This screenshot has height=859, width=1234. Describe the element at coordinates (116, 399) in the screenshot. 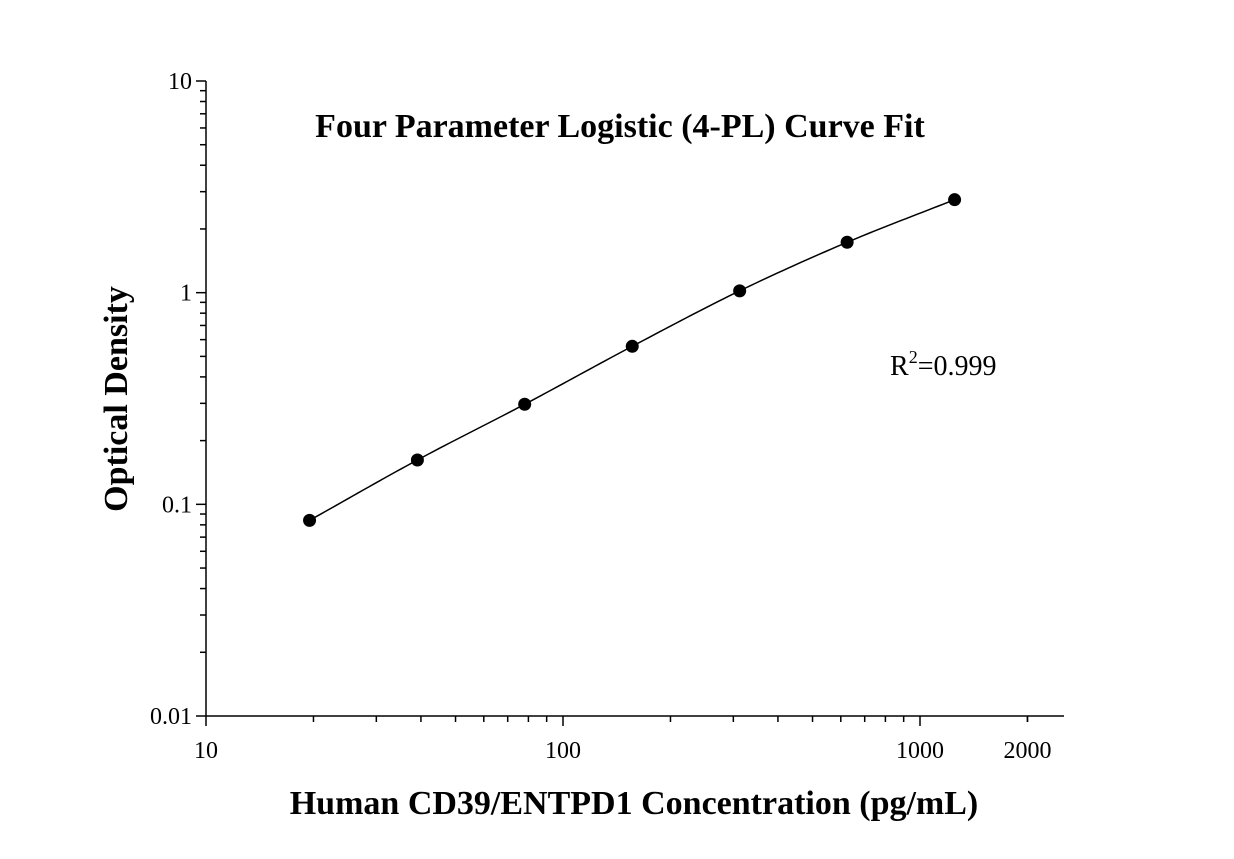

I see `y-axis-label: Optical Density` at that location.